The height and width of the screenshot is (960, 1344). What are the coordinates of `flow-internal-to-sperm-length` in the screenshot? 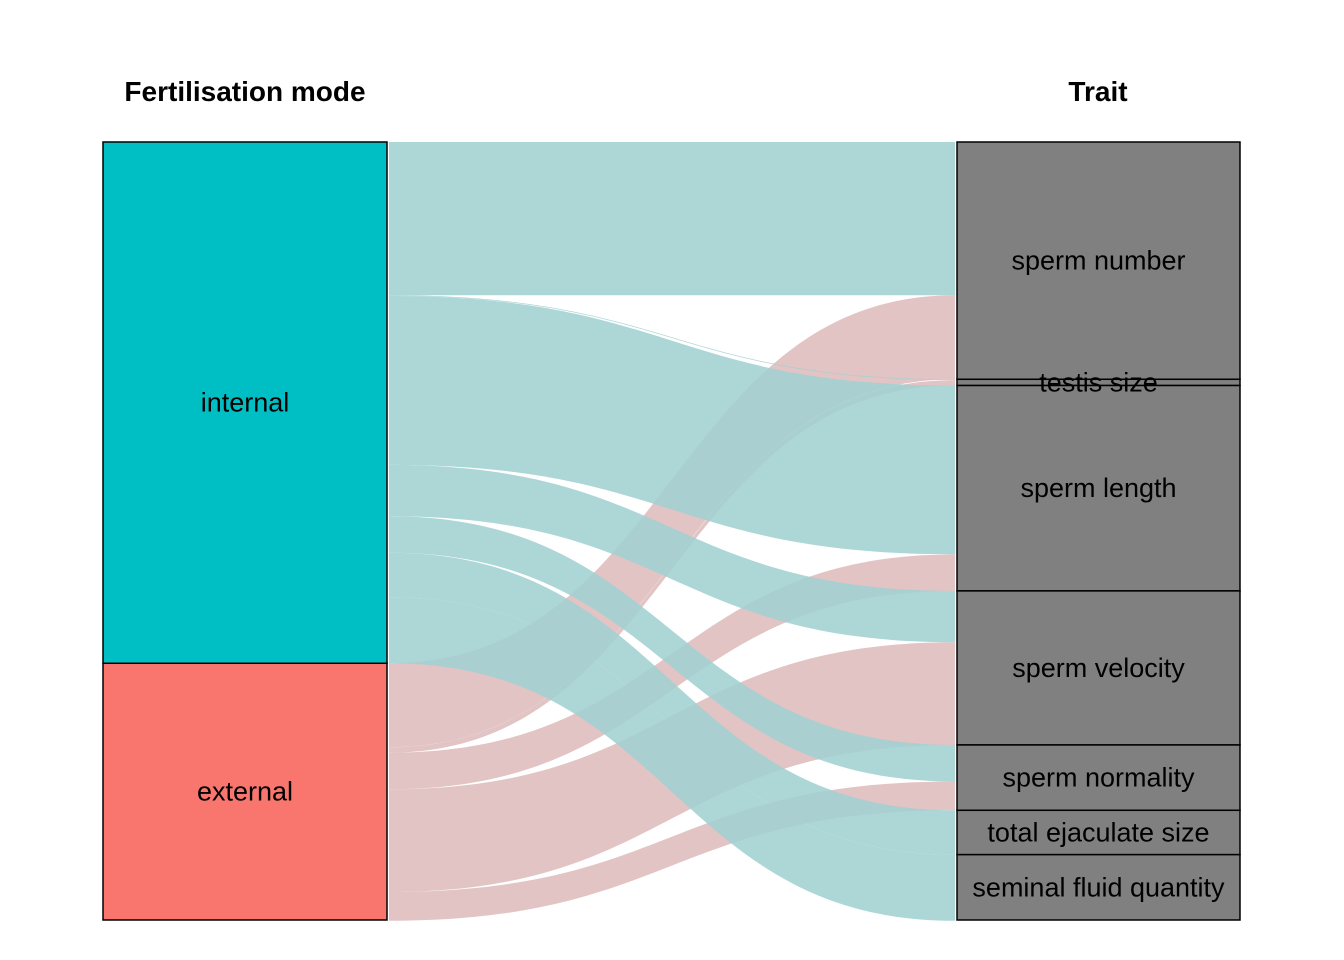 It's located at (672, 425).